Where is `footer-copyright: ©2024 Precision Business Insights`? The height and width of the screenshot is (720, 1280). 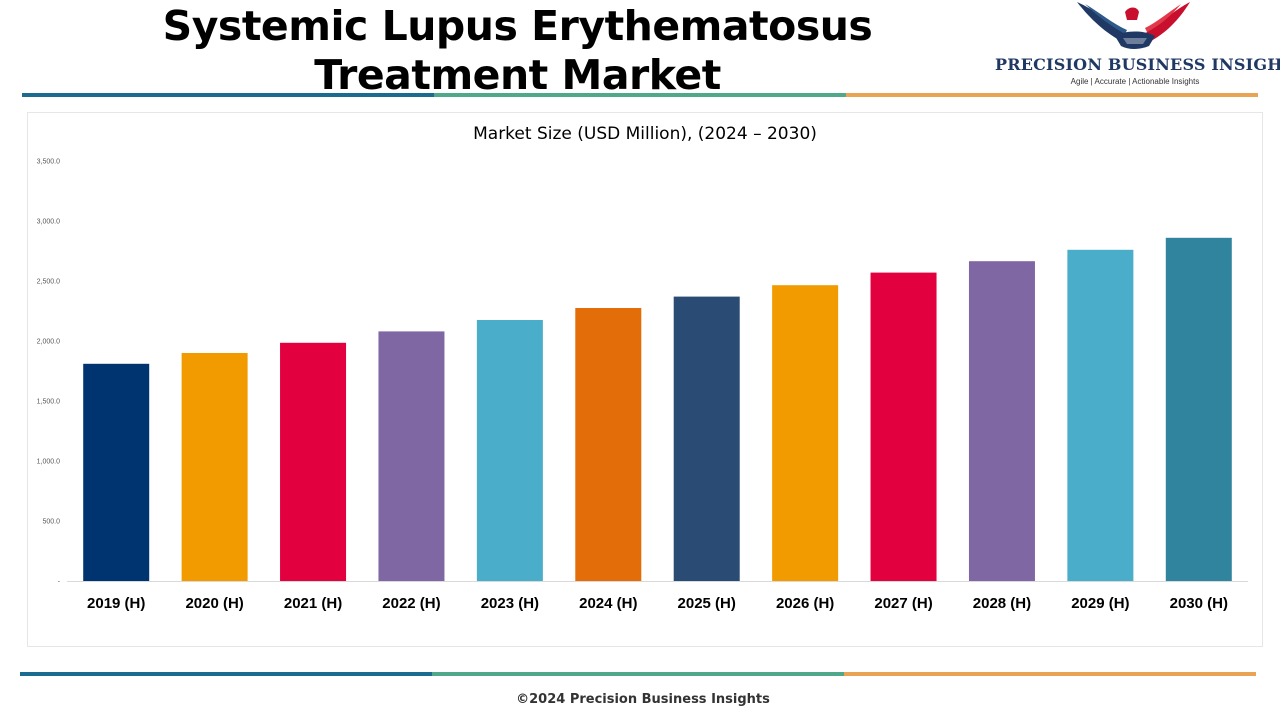
footer-copyright: ©2024 Precision Business Insights is located at coordinates (643, 699).